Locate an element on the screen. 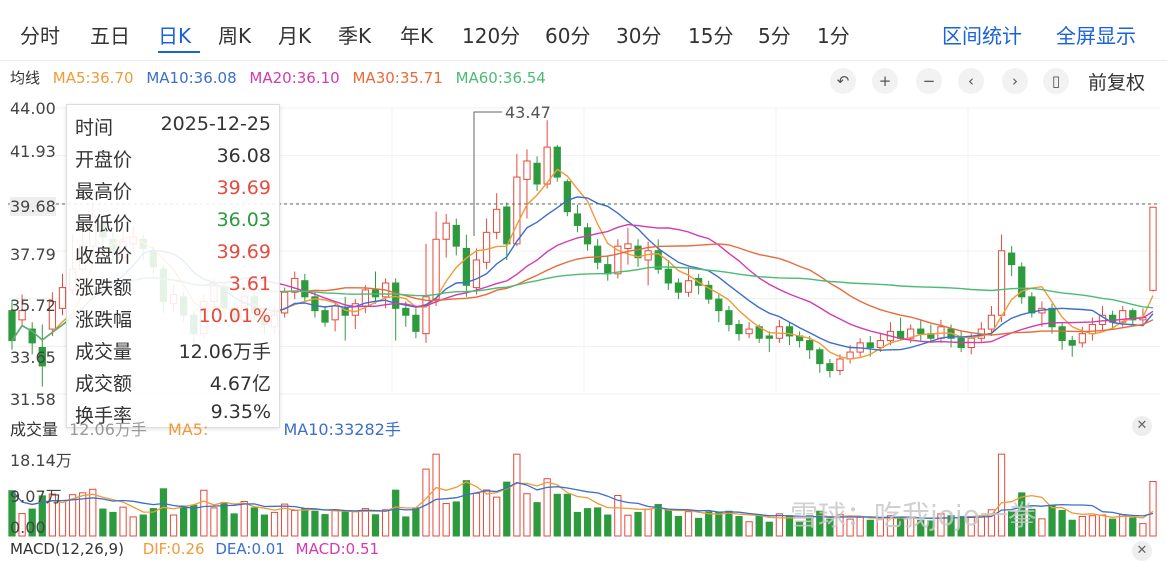  tab-60min: 60分 is located at coordinates (568, 36).